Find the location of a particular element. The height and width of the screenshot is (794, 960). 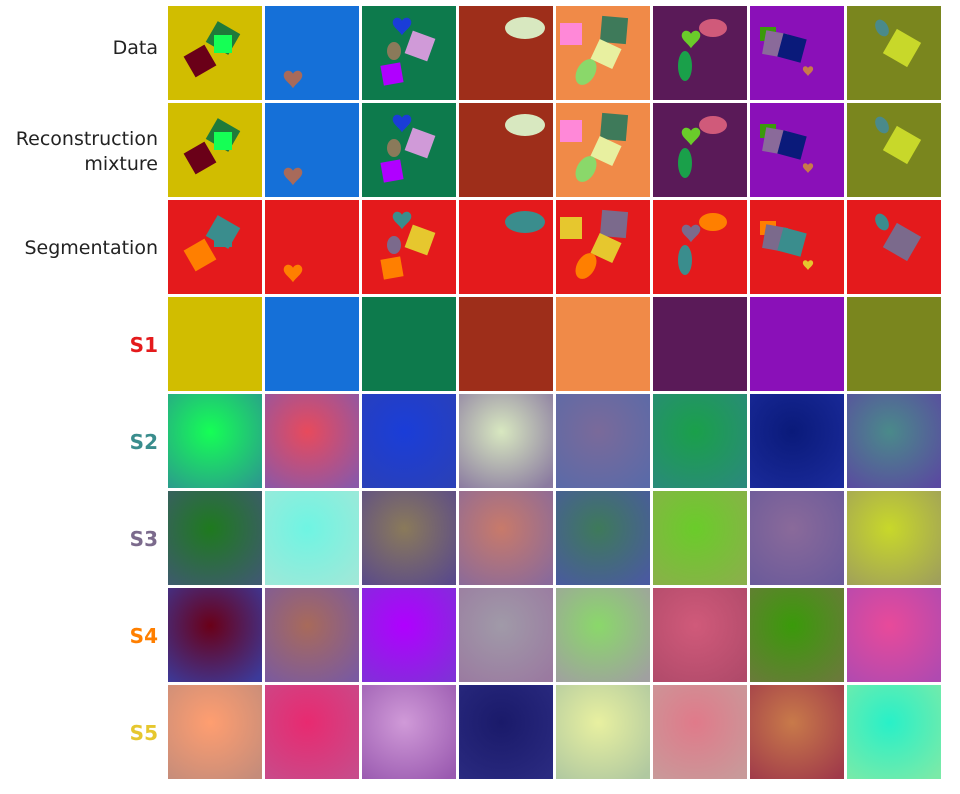

row-label-s5-text: S5 is located at coordinates (143, 733).